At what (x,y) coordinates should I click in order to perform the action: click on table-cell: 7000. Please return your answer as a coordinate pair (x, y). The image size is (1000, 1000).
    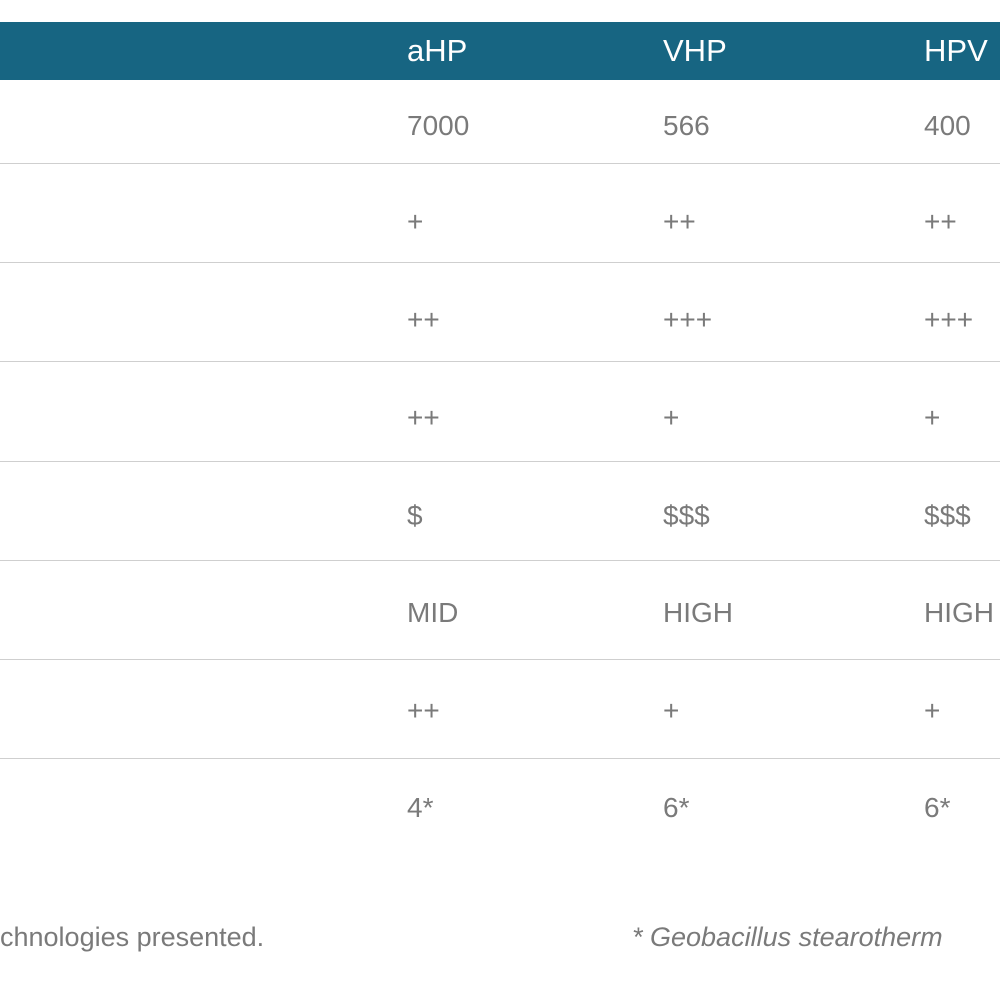
    Looking at the image, I should click on (438, 125).